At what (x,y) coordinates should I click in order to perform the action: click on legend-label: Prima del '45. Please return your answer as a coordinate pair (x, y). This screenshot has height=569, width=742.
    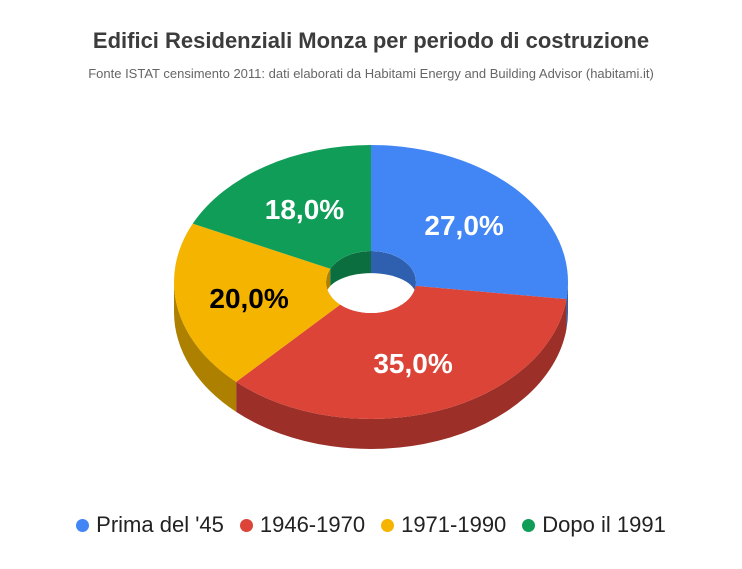
    Looking at the image, I should click on (160, 524).